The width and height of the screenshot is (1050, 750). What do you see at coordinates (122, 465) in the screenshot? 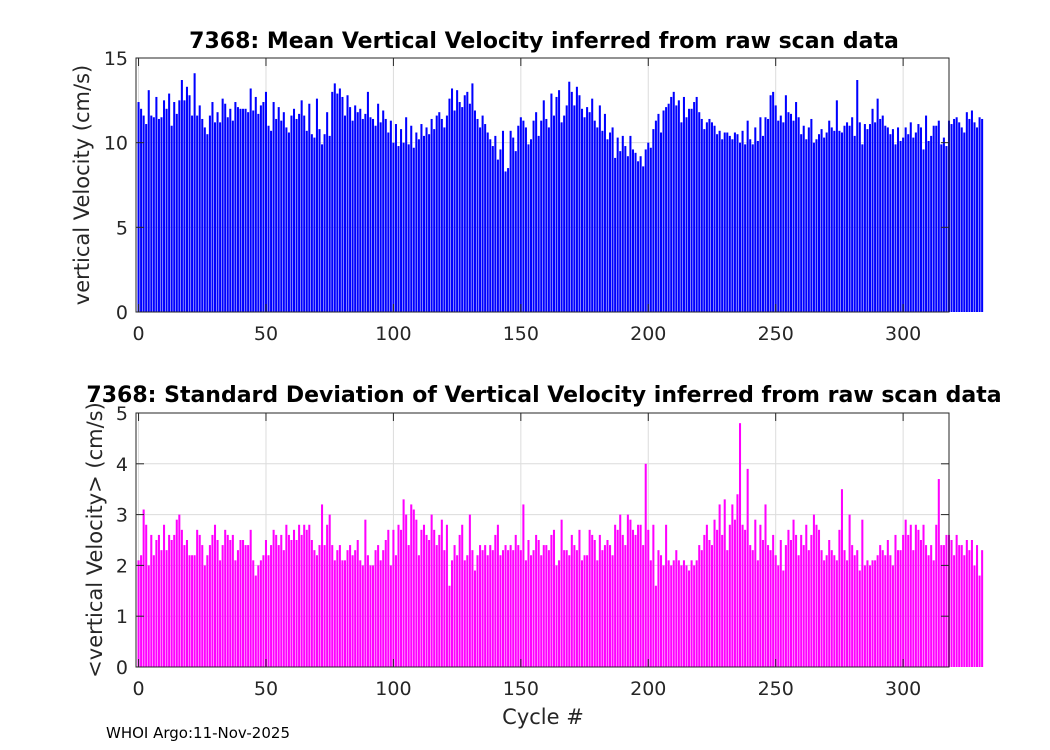
I see `y-tick-label: 4` at bounding box center [122, 465].